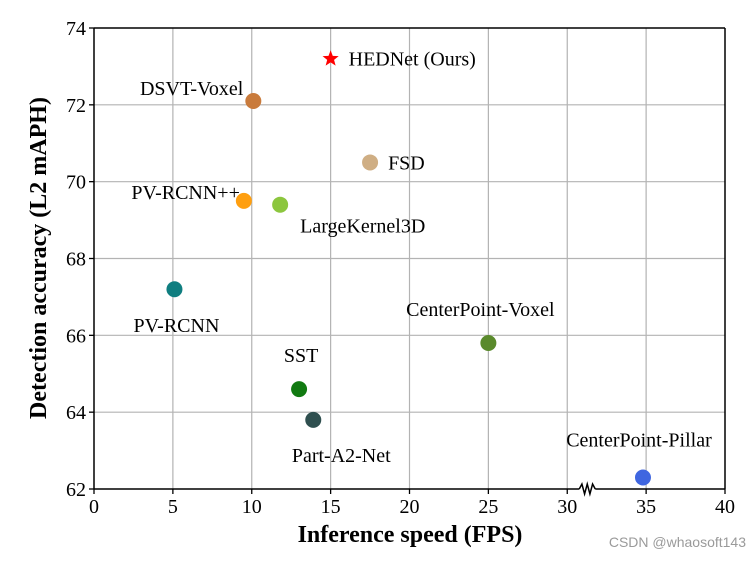 This screenshot has height=561, width=756. I want to click on data-point-label: PV-RCNN++, so click(185, 193).